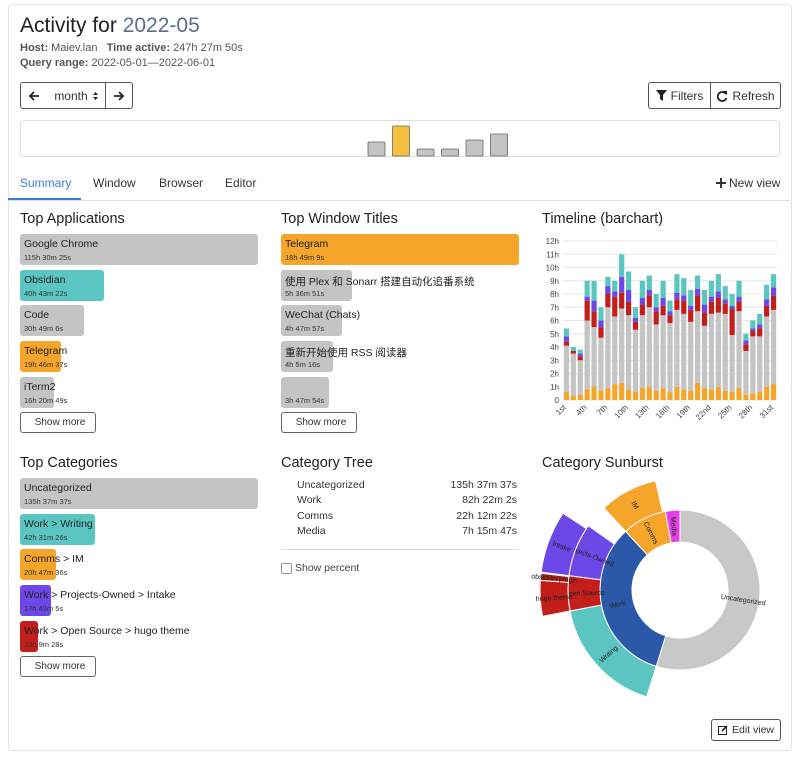 The width and height of the screenshot is (800, 759). What do you see at coordinates (554, 321) in the screenshot?
I see `y-tick-label: 6h` at bounding box center [554, 321].